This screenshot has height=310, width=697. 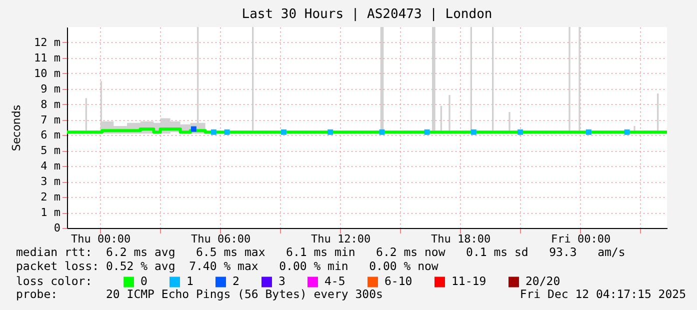 I want to click on y-tick-label: 4 m, so click(x=50, y=166).